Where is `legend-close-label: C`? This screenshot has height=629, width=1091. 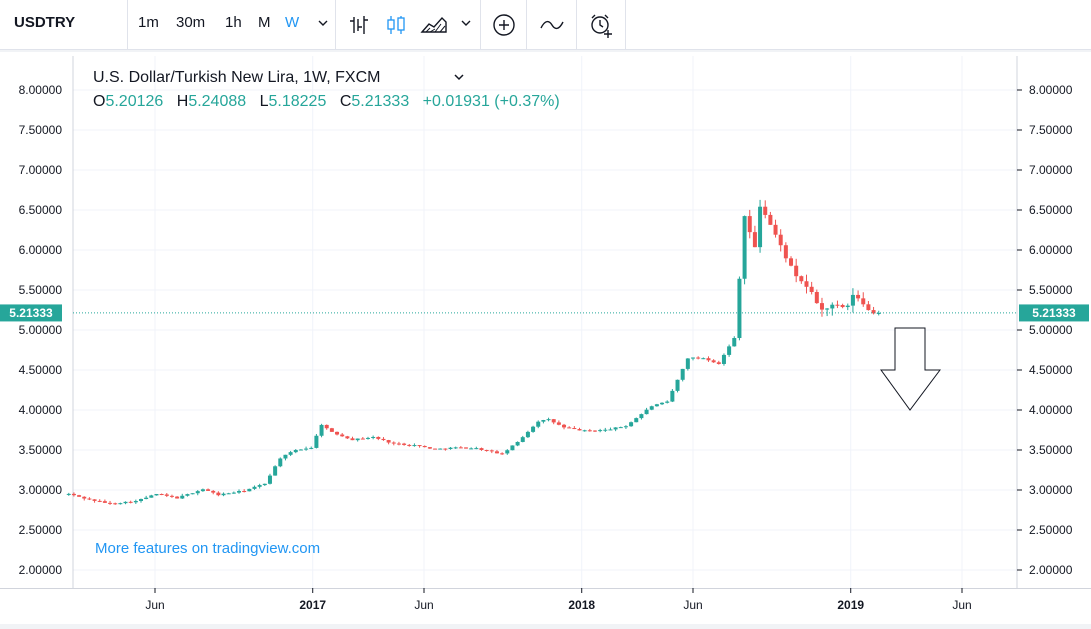
legend-close-label: C is located at coordinates (346, 101).